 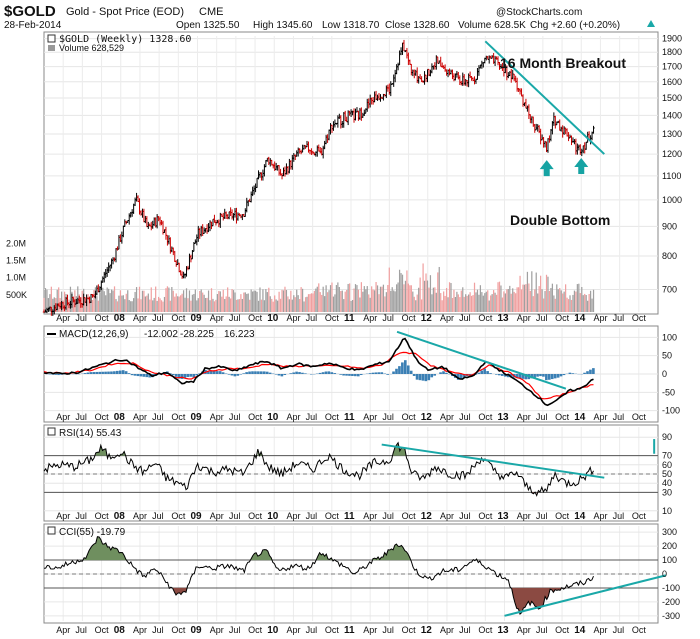 I want to click on header-volume: Volume 628.5K, so click(x=492, y=25).